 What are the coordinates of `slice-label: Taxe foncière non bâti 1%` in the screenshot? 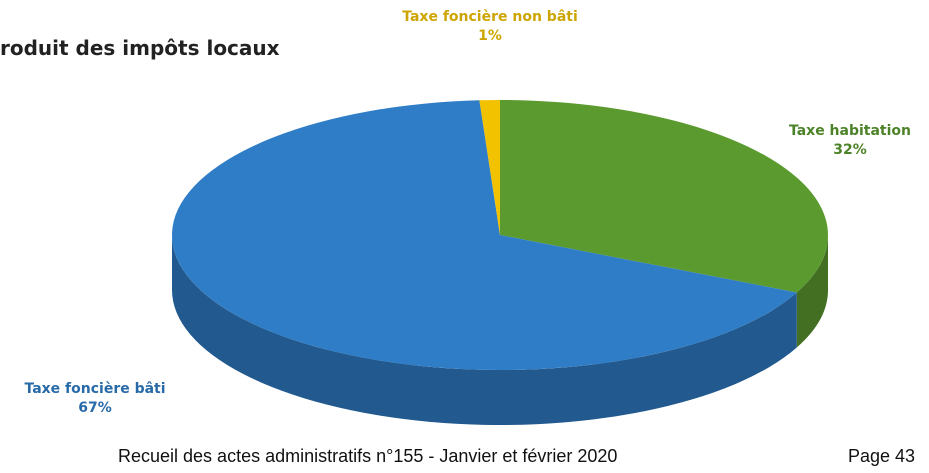 It's located at (490, 27).